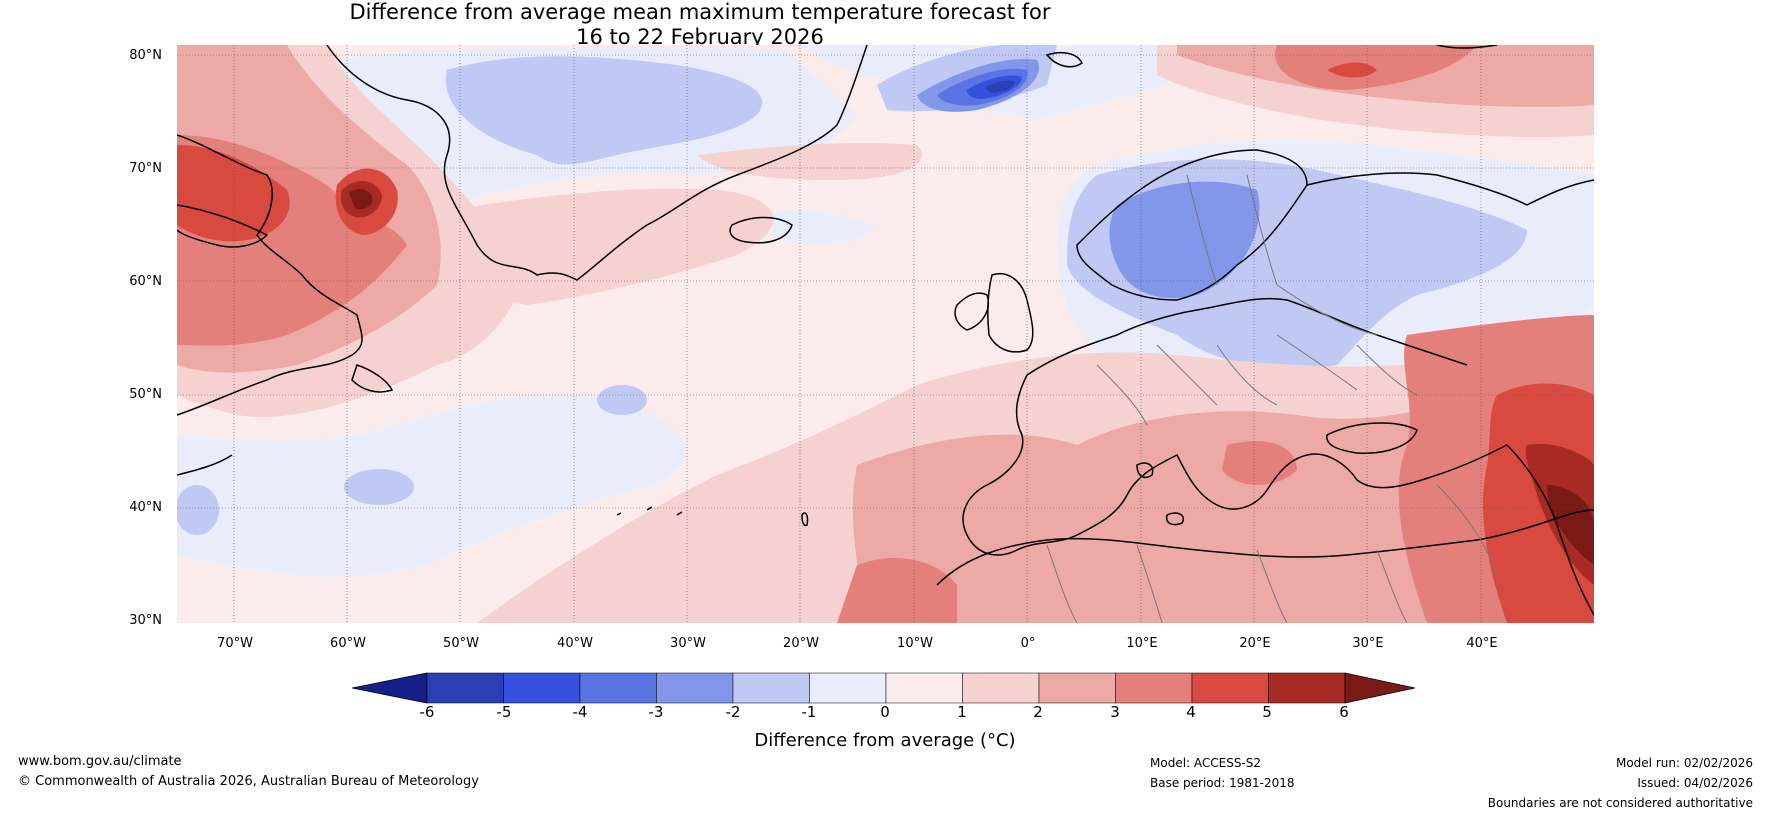 Image resolution: width=1770 pixels, height=816 pixels. I want to click on lon-label-40w: 40°W, so click(575, 643).